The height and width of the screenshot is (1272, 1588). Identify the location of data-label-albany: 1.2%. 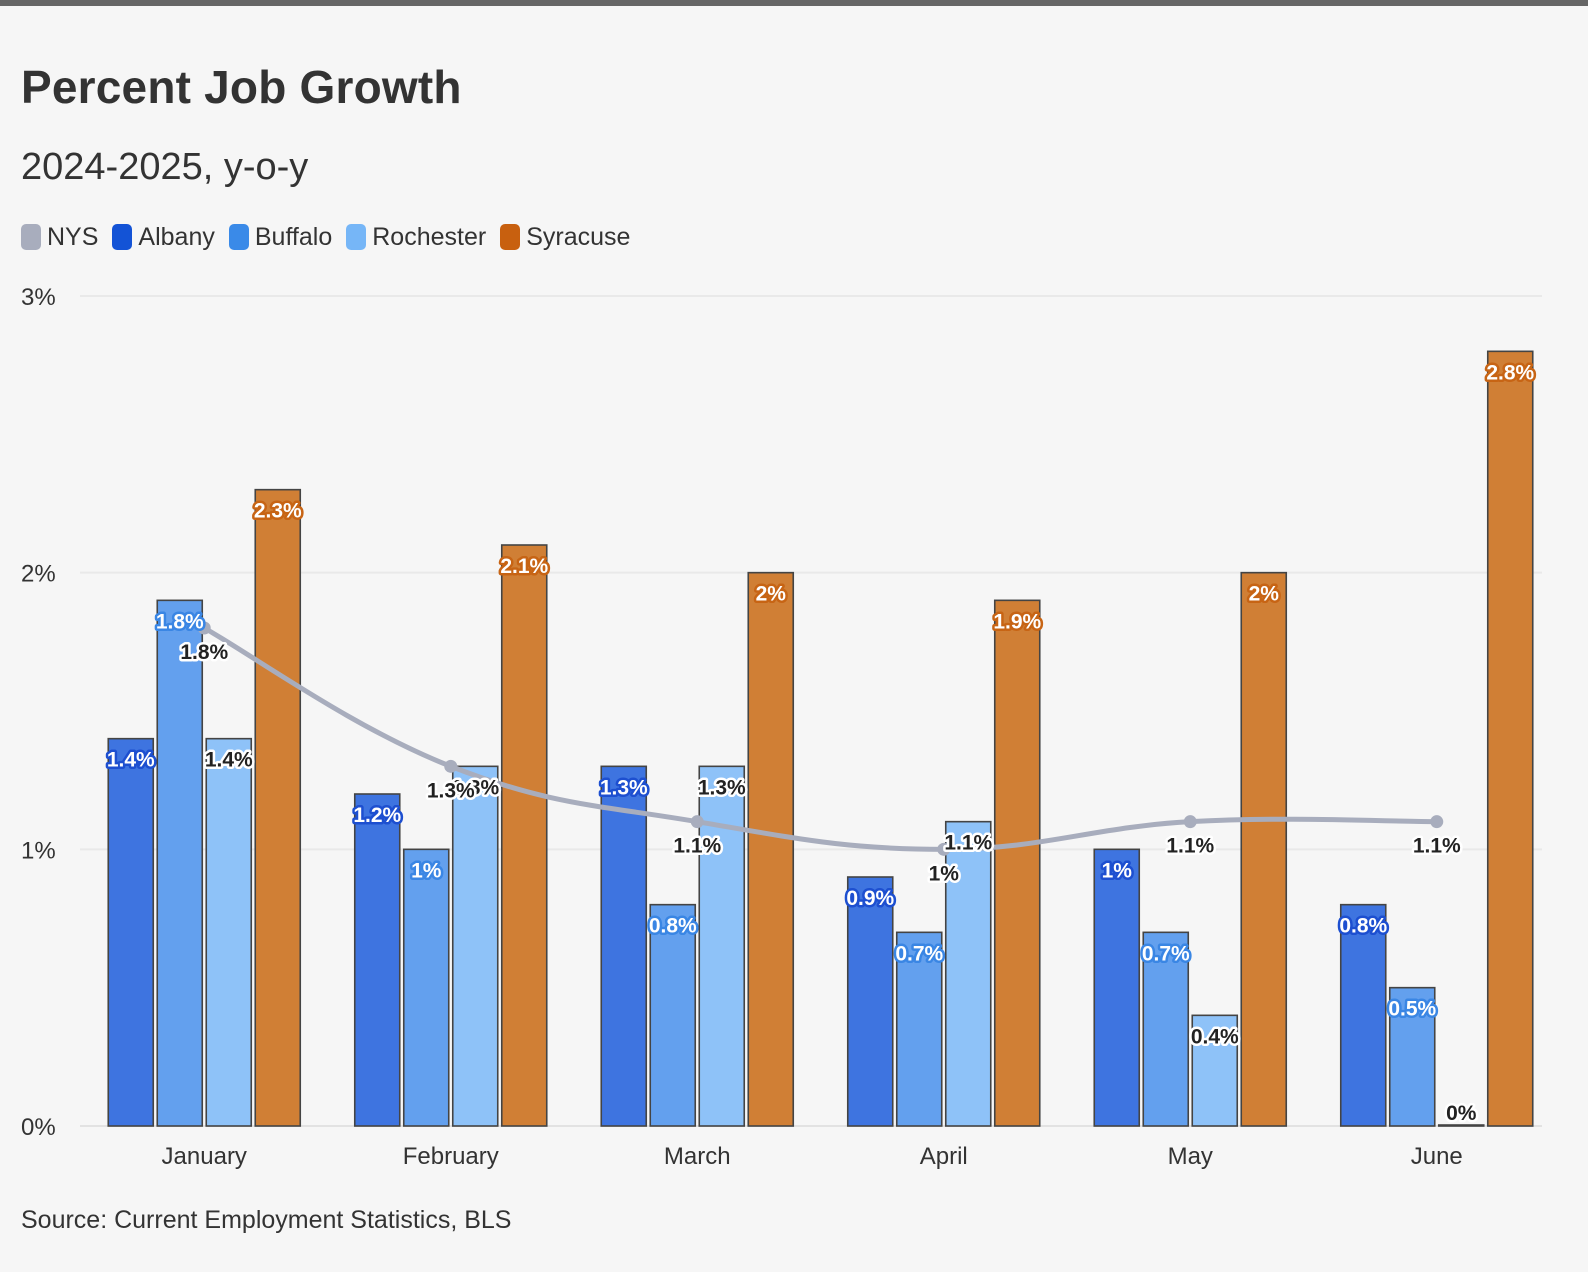
(377, 815).